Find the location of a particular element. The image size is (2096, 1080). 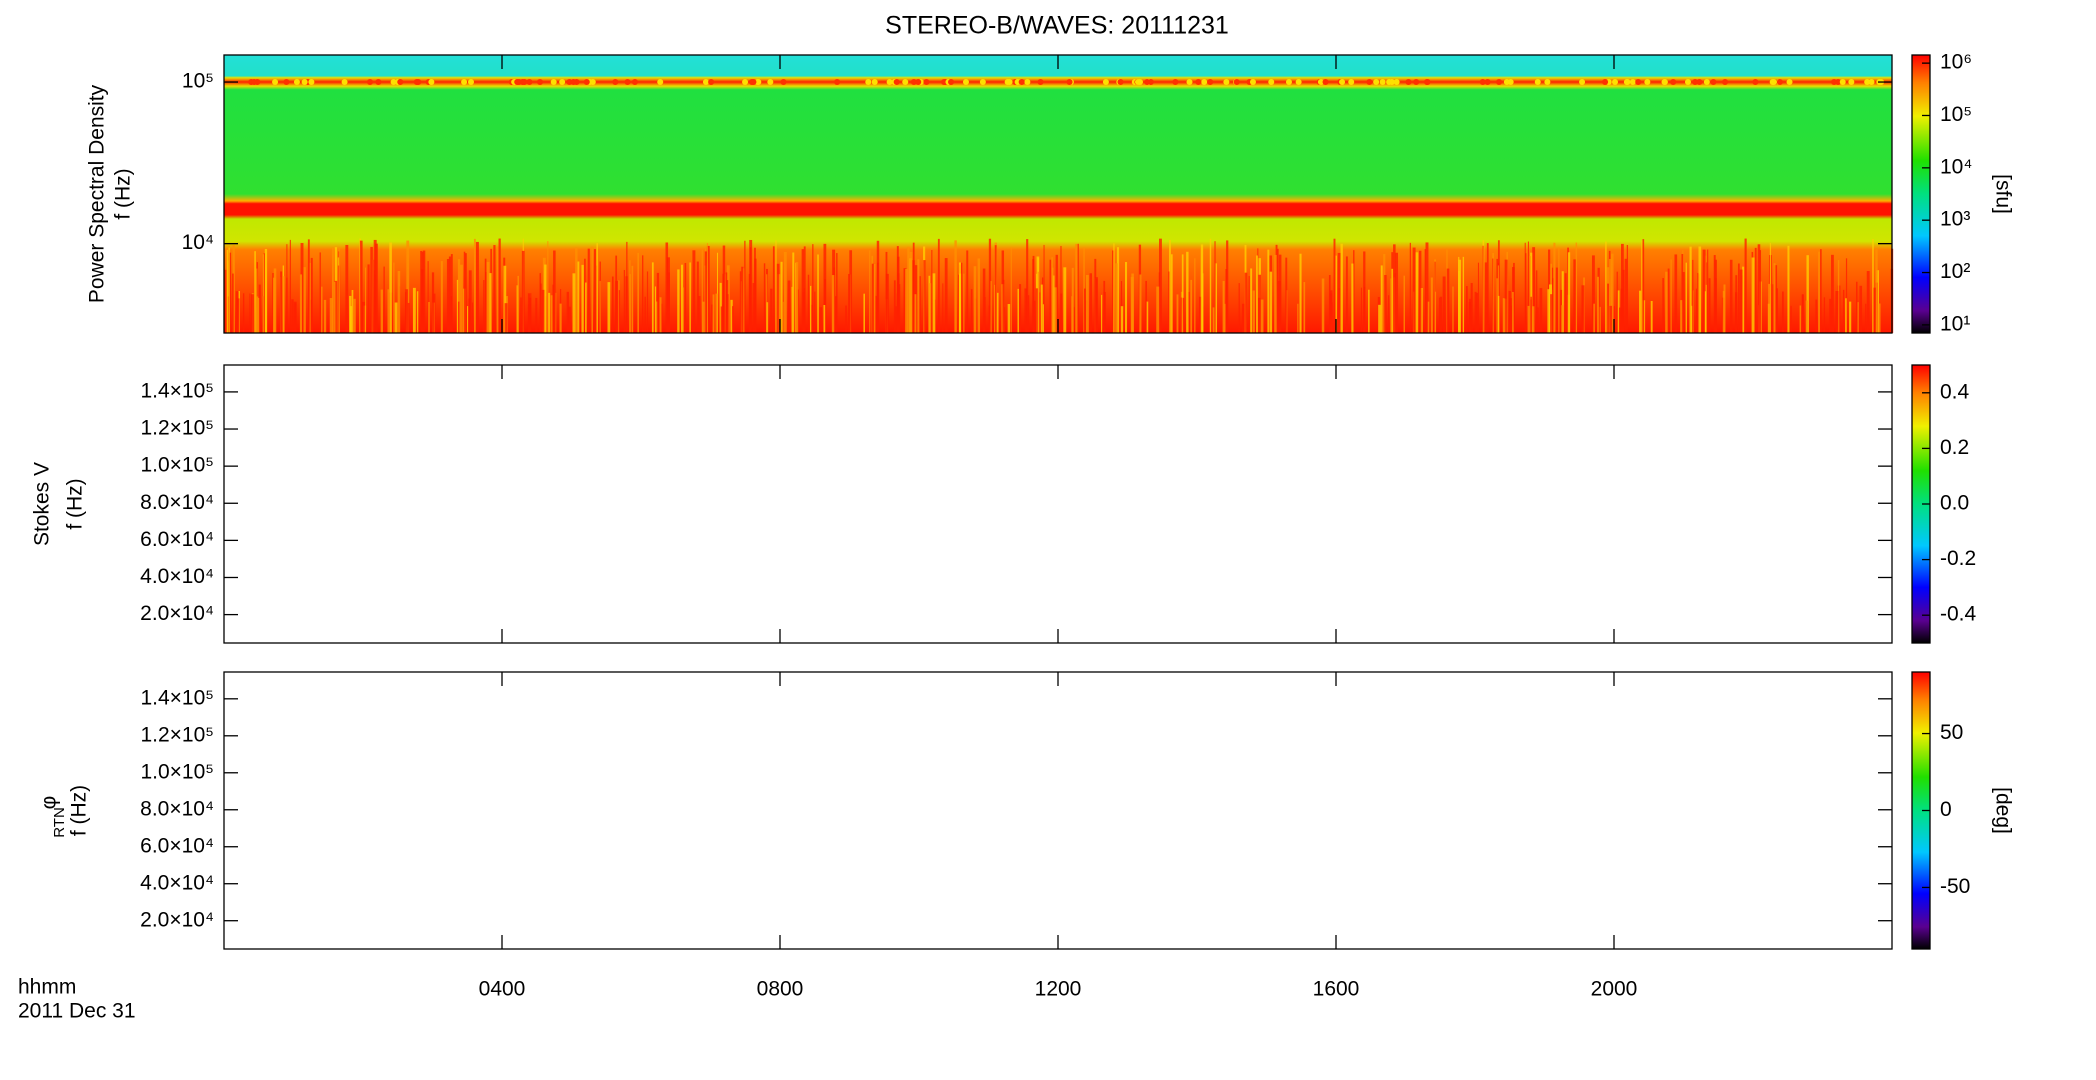

colorbar-tick-label: -50 is located at coordinates (1955, 886).